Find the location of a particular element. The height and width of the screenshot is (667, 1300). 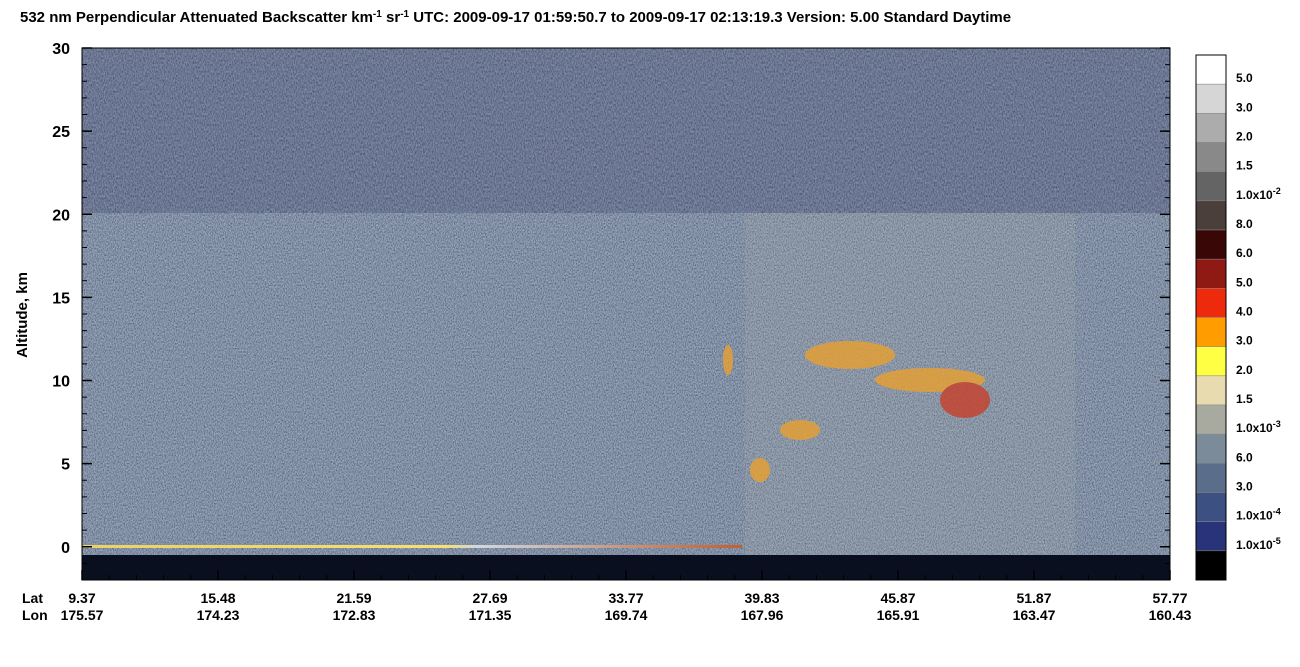

x-tick-label: 171.35 is located at coordinates (490, 615).